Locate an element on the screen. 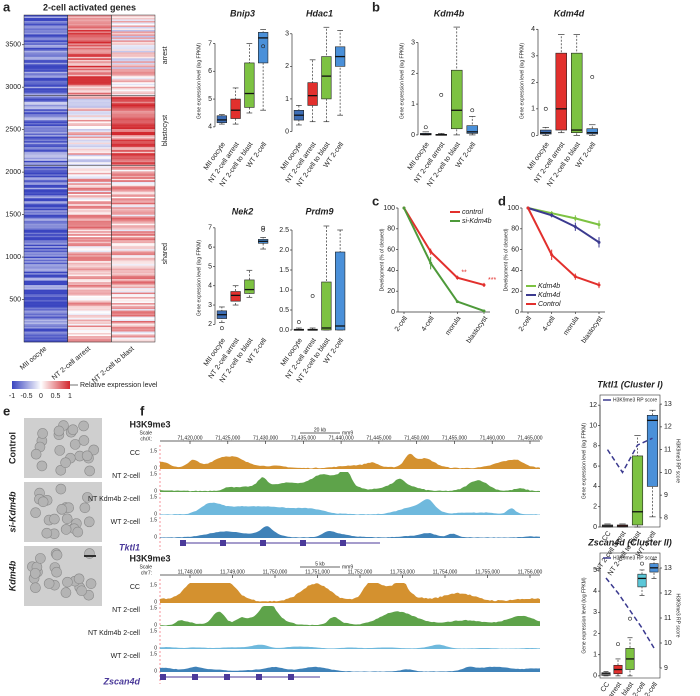 The height and width of the screenshot is (696, 700). x-tick-label: morula is located at coordinates (571, 326).